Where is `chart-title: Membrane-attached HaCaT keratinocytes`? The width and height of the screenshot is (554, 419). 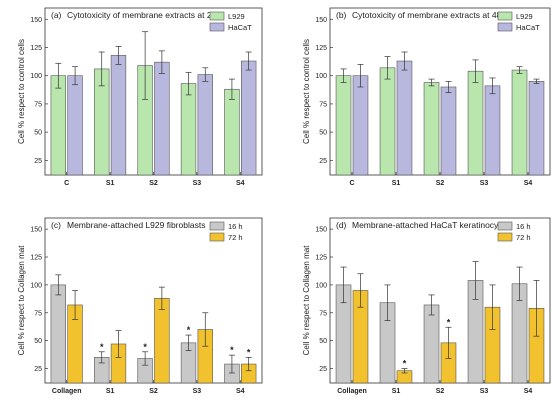 chart-title: Membrane-attached HaCaT keratinocytes is located at coordinates (431, 225).